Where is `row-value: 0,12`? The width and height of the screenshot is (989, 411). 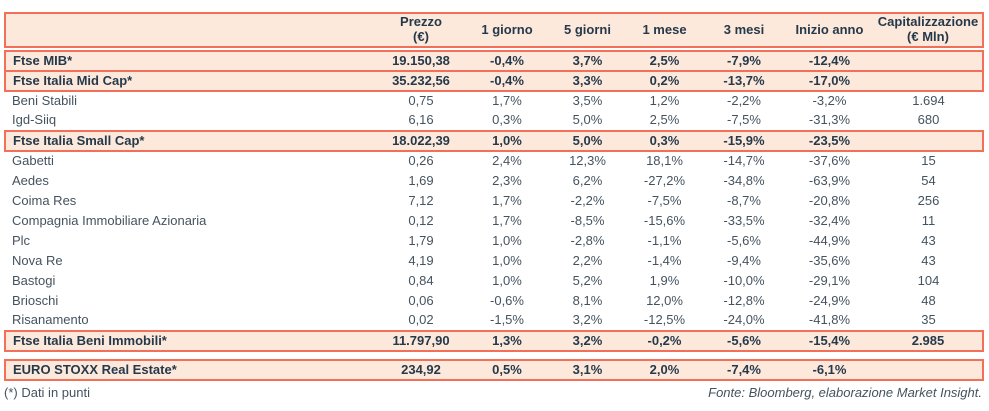 row-value: 0,12 is located at coordinates (421, 220).